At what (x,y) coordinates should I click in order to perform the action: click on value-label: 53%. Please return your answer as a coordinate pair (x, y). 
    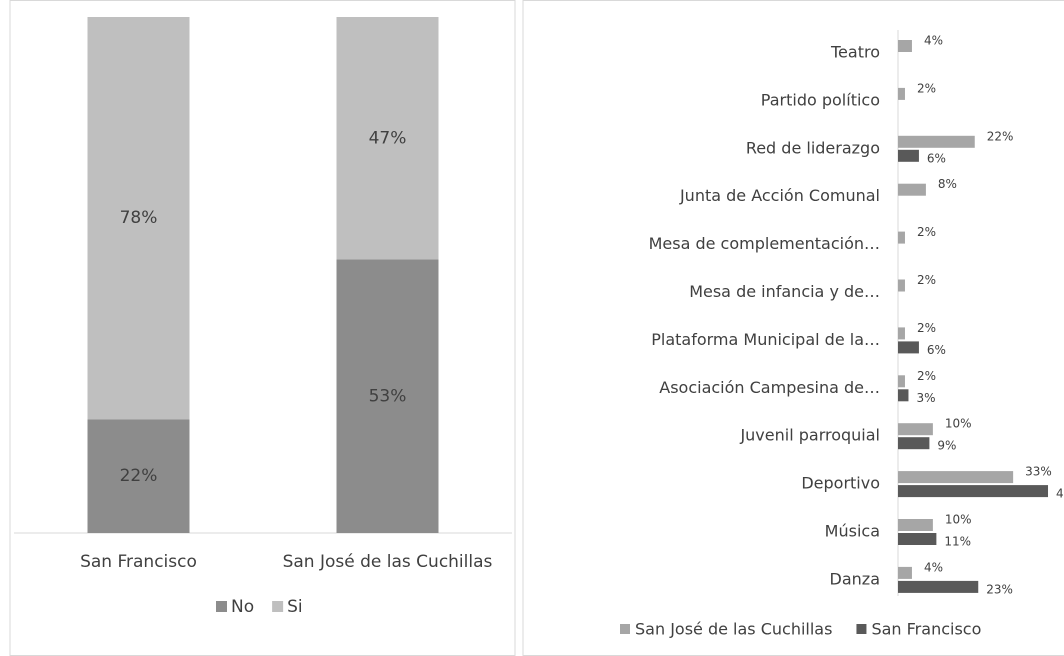
    Looking at the image, I should click on (388, 396).